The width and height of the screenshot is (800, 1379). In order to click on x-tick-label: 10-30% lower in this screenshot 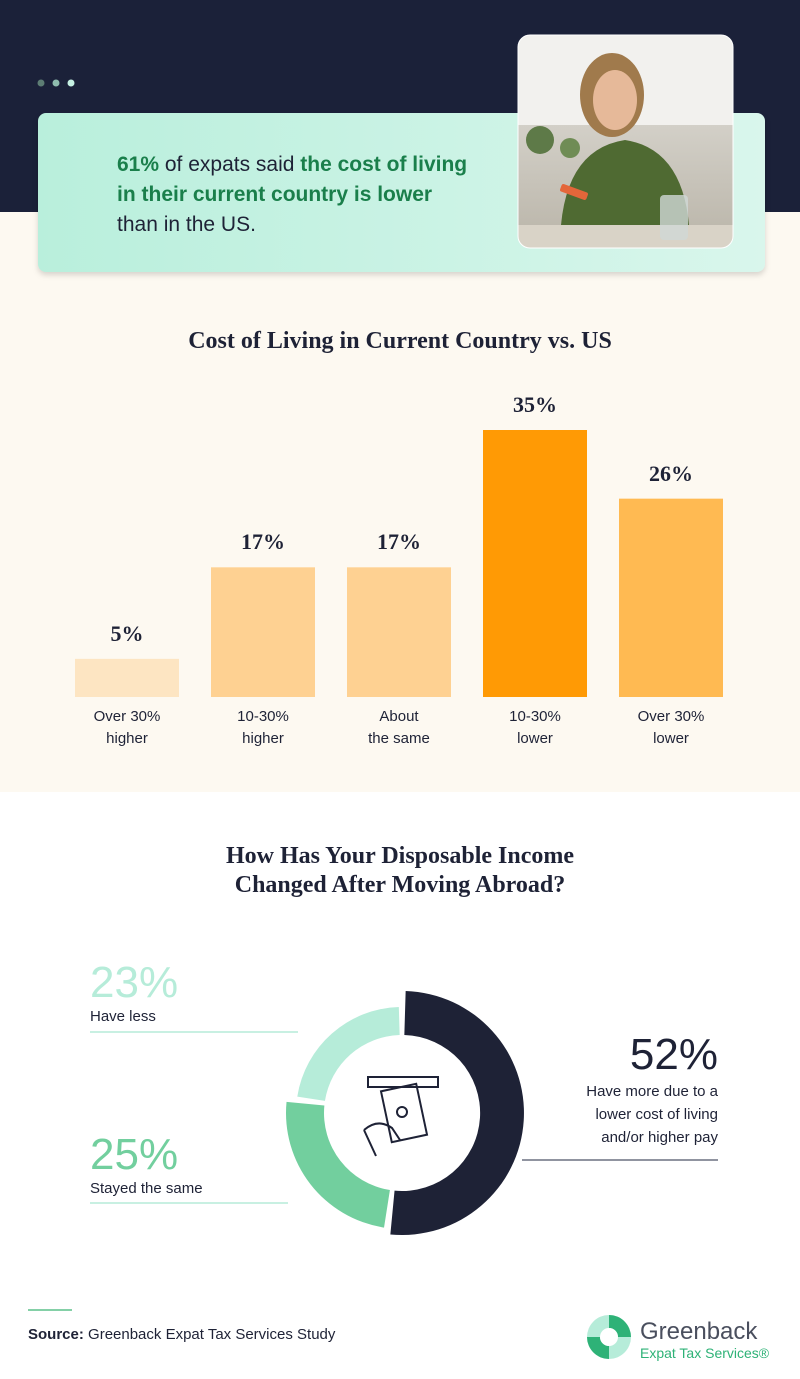, I will do `click(535, 727)`.